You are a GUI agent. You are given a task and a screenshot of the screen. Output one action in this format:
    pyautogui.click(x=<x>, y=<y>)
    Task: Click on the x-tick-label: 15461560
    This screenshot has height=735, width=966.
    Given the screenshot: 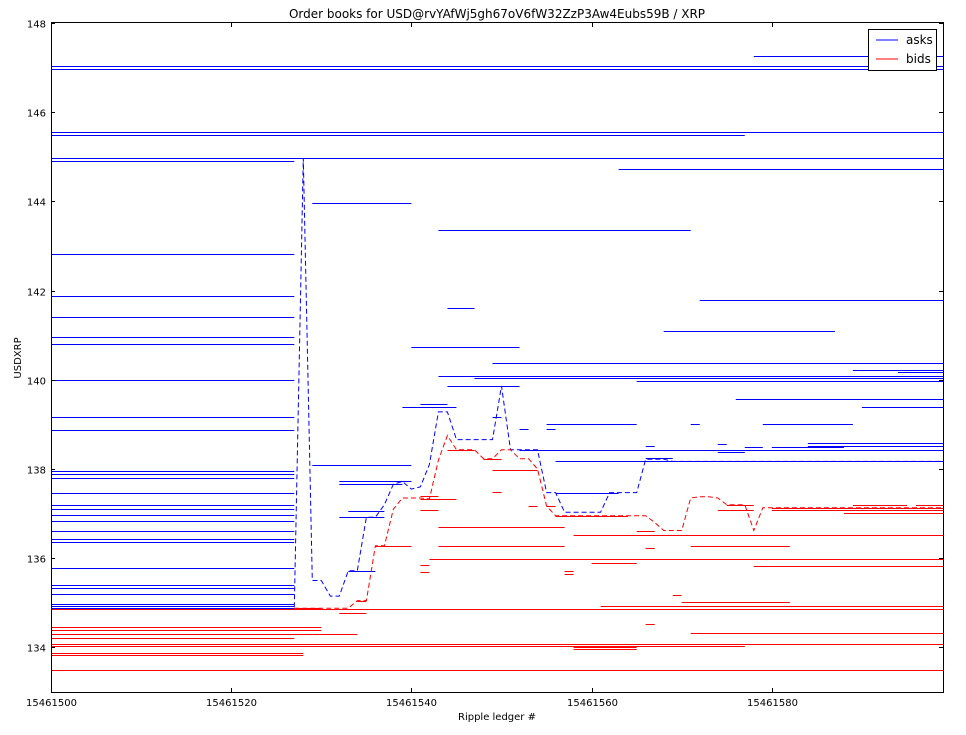 What is the action you would take?
    pyautogui.click(x=592, y=703)
    